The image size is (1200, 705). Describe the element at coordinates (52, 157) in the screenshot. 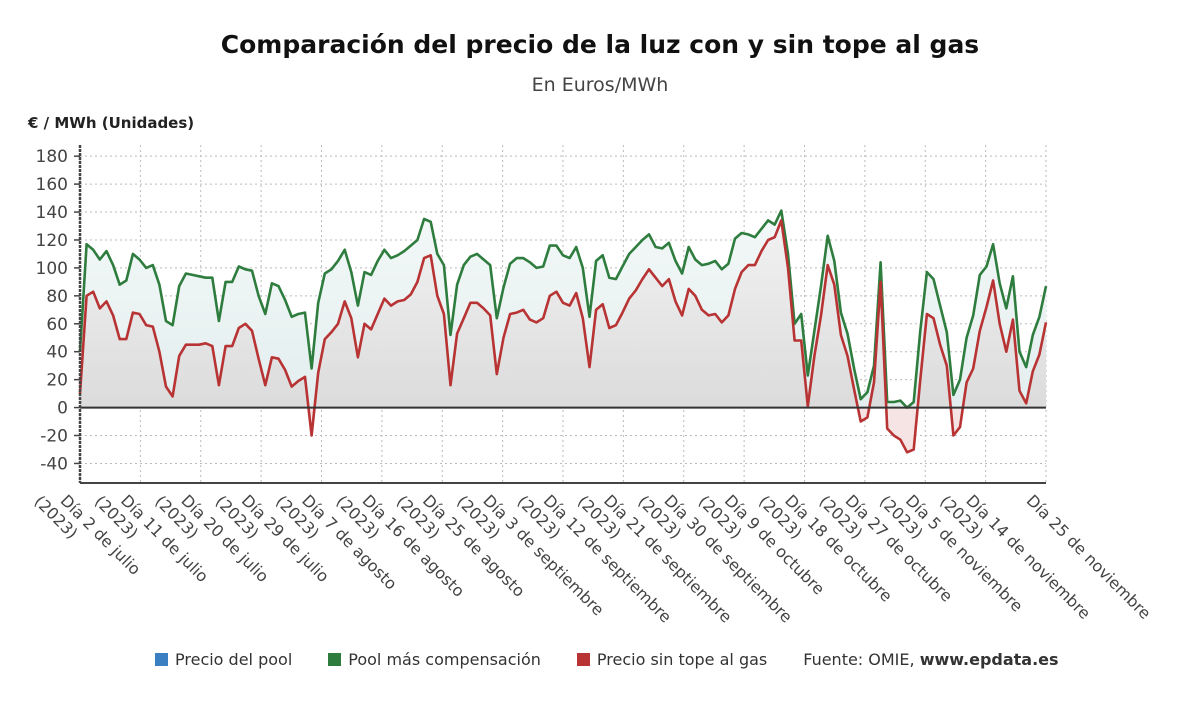

I see `y-tick-label: 180` at that location.